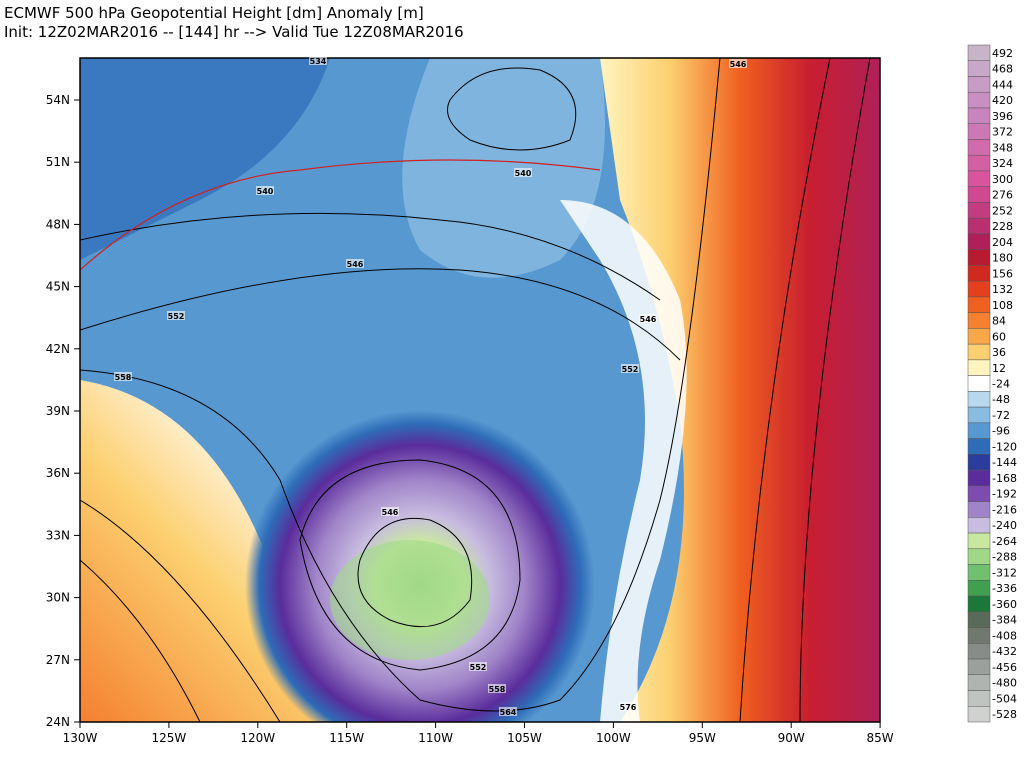 The height and width of the screenshot is (772, 1024). What do you see at coordinates (613, 738) in the screenshot?
I see `lon-label: 100W` at bounding box center [613, 738].